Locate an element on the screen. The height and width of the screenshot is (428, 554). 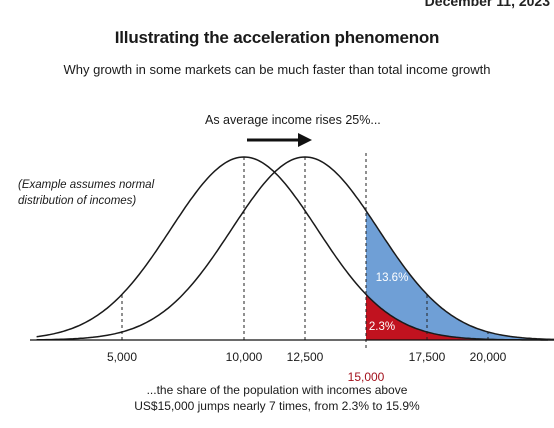
blue-area-label: 13.6% is located at coordinates (392, 278).